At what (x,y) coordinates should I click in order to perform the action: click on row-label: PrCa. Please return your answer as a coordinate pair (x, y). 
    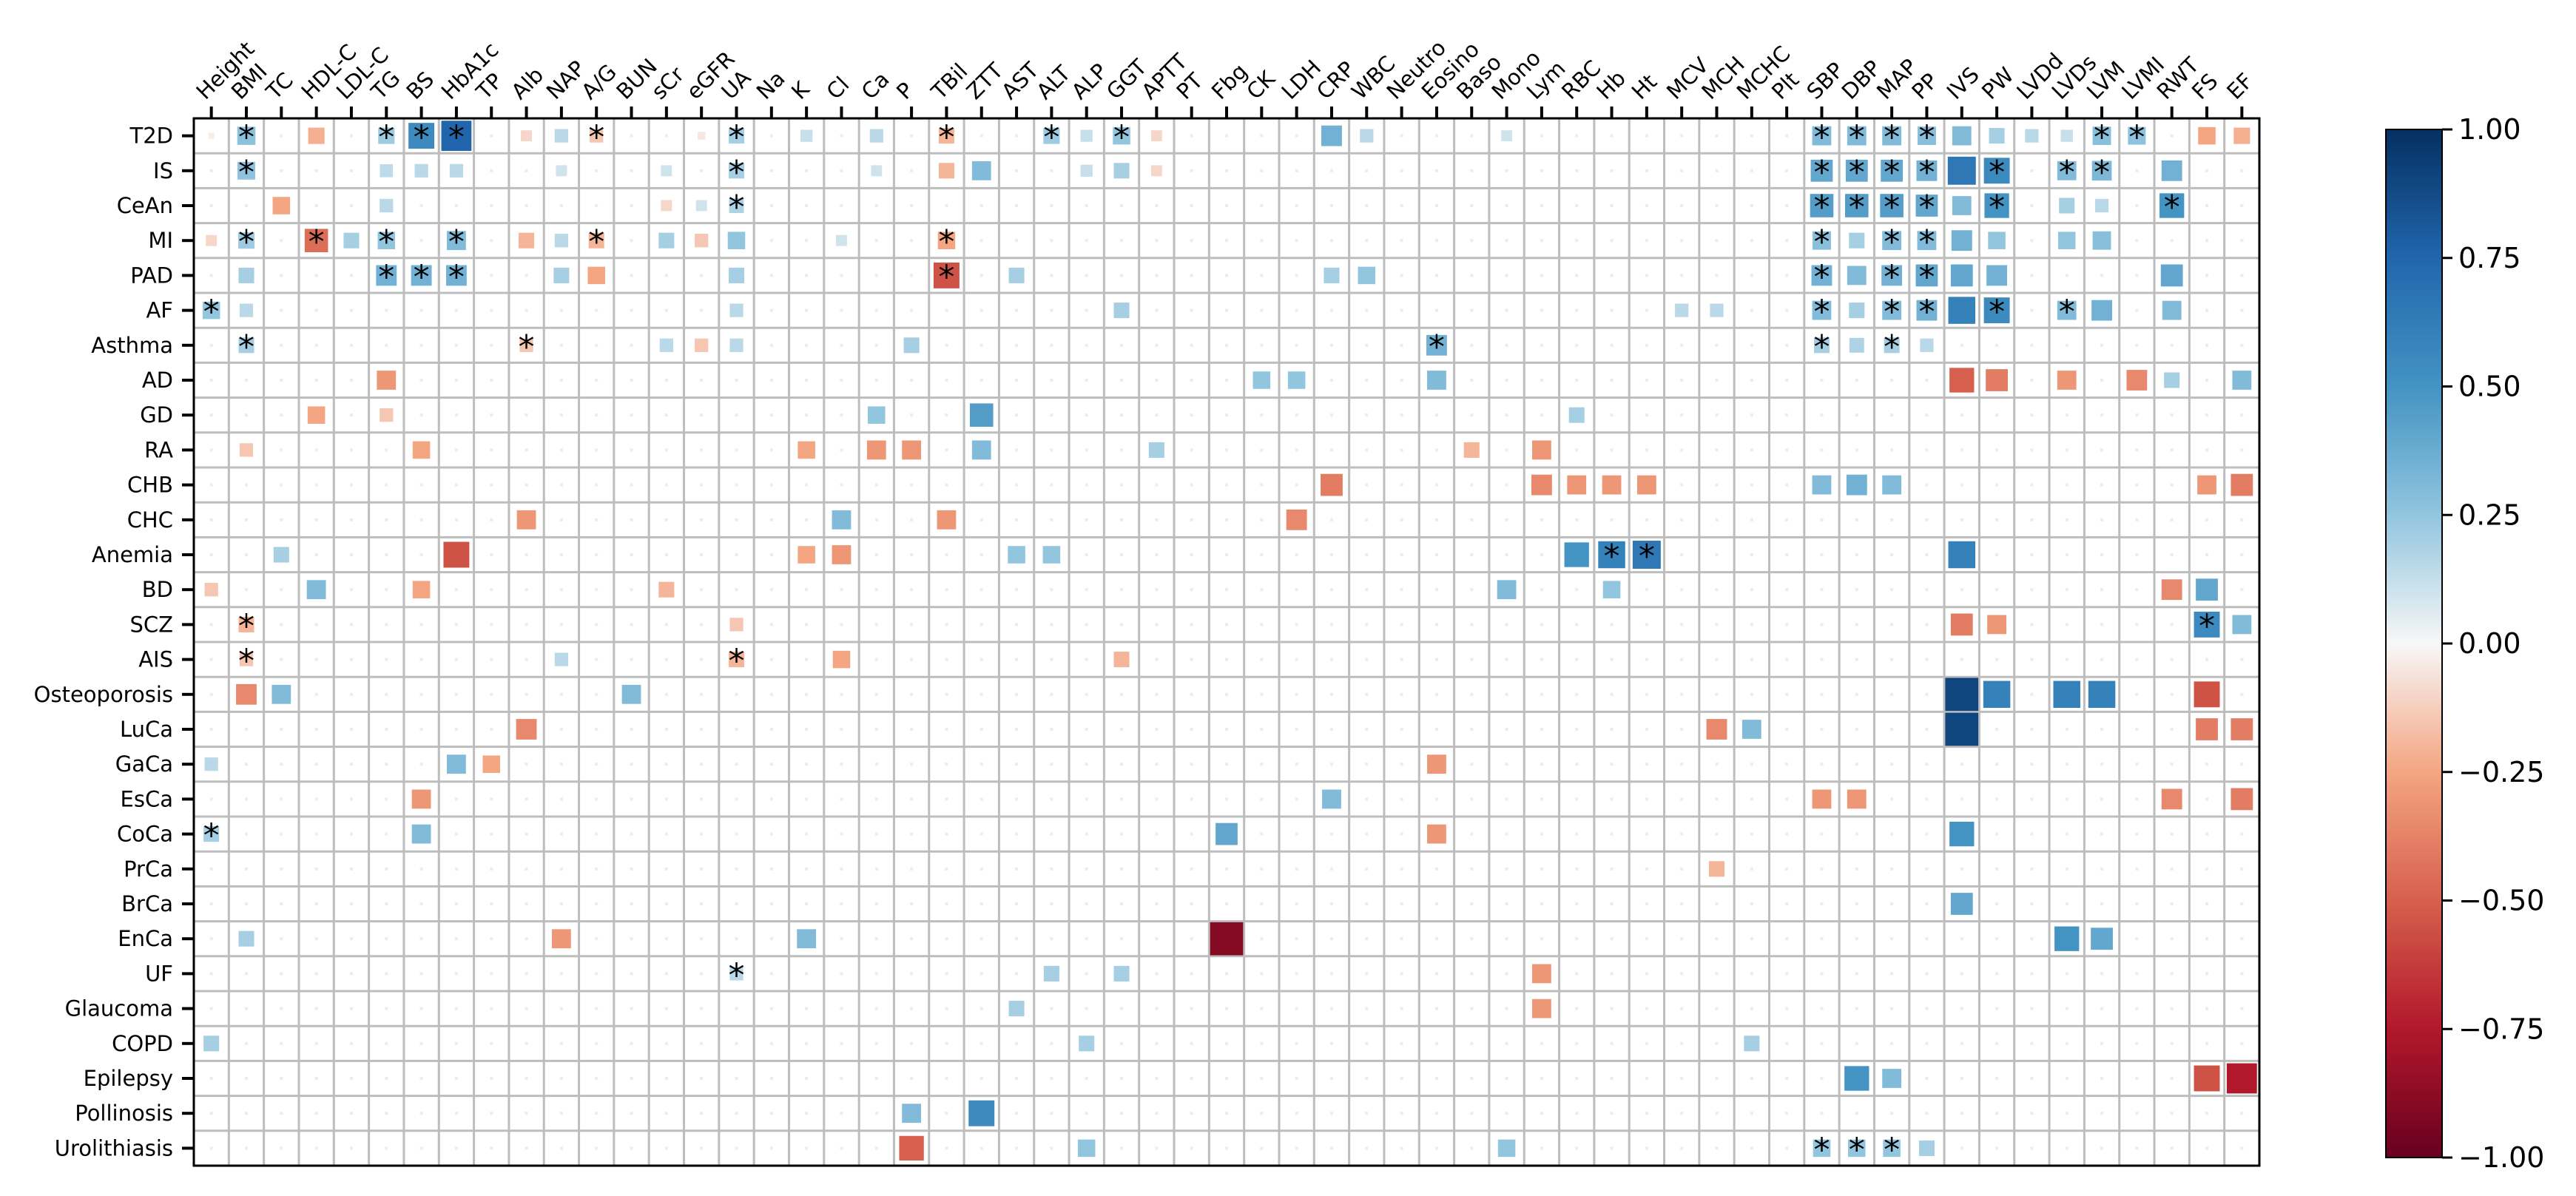
    Looking at the image, I should click on (148, 869).